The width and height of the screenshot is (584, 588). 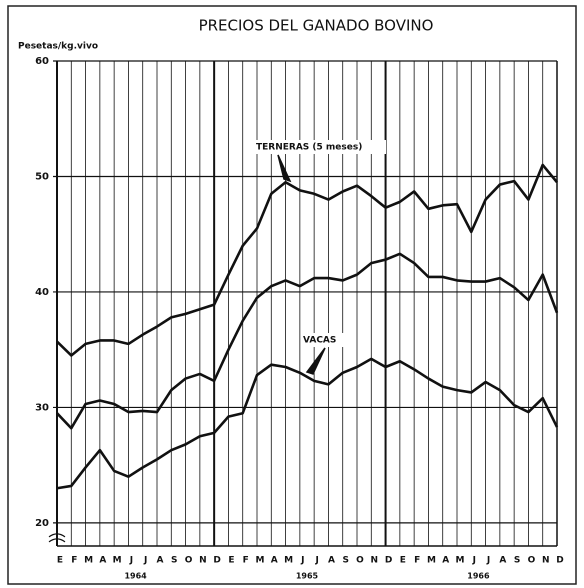 What do you see at coordinates (42, 407) in the screenshot?
I see `y-tick-label: 30` at bounding box center [42, 407].